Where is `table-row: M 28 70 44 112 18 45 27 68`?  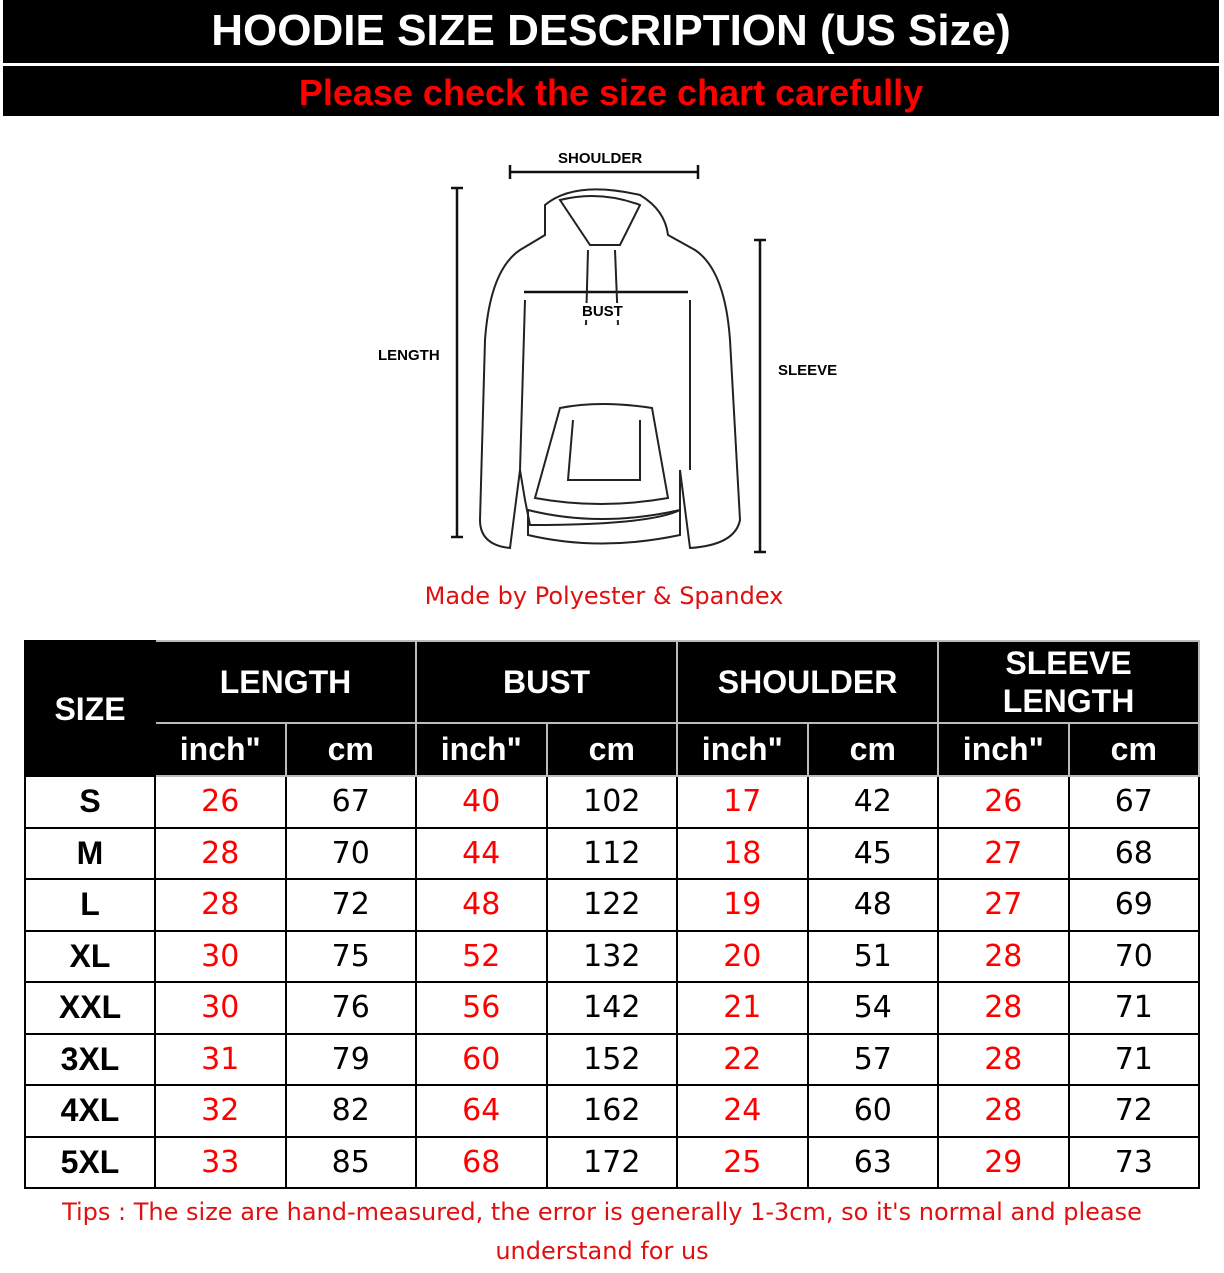 table-row: M 28 70 44 112 18 45 27 68 is located at coordinates (612, 853).